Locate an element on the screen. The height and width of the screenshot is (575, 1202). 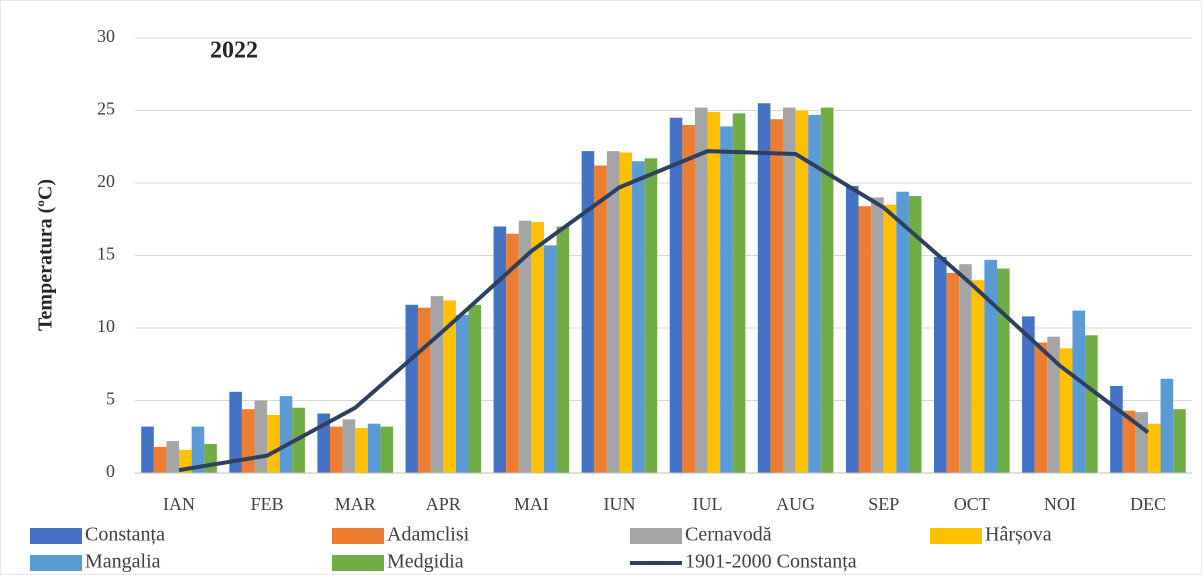
legend-label: Medgidia is located at coordinates (425, 562).